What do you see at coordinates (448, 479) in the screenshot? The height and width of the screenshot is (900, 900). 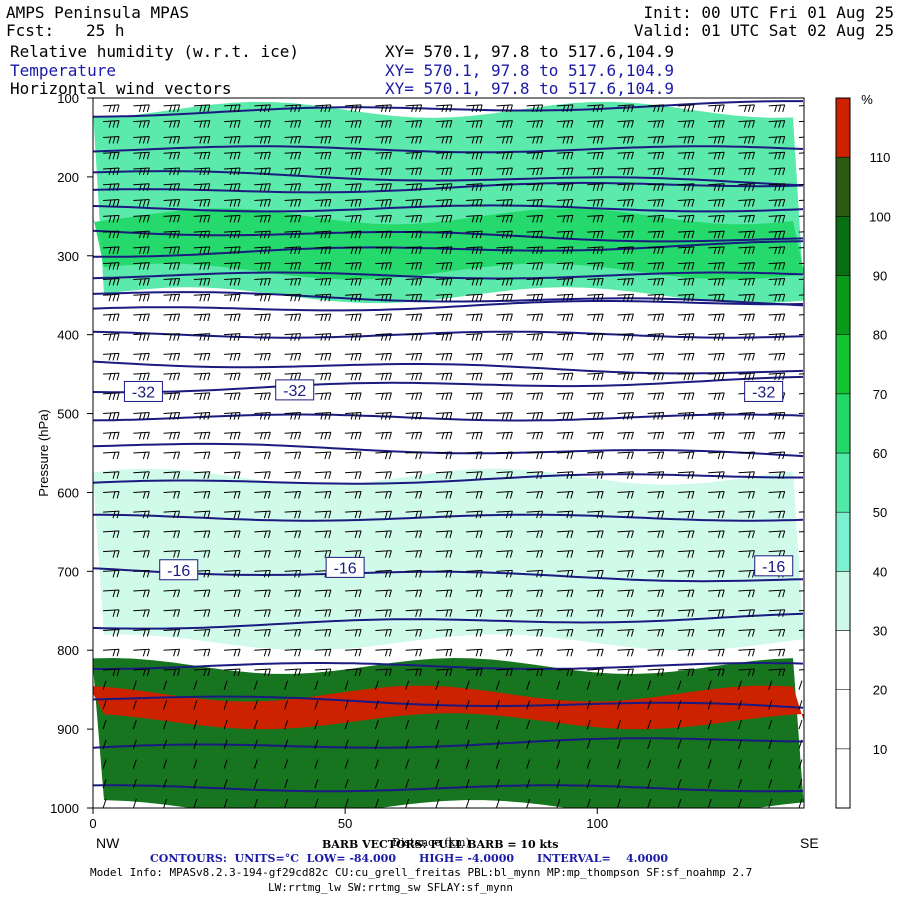 I see `isotherm` at bounding box center [448, 479].